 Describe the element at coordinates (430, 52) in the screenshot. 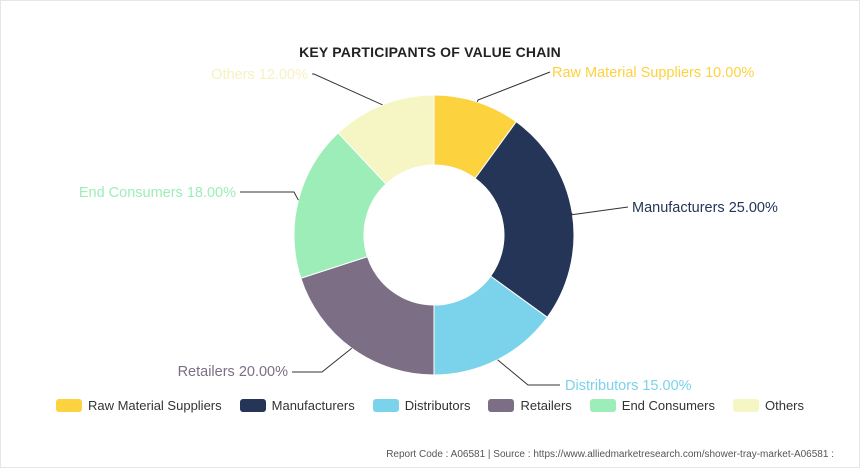

I see `chart-title: KEY PARTICIPANTS OF VALUE CHAIN` at that location.